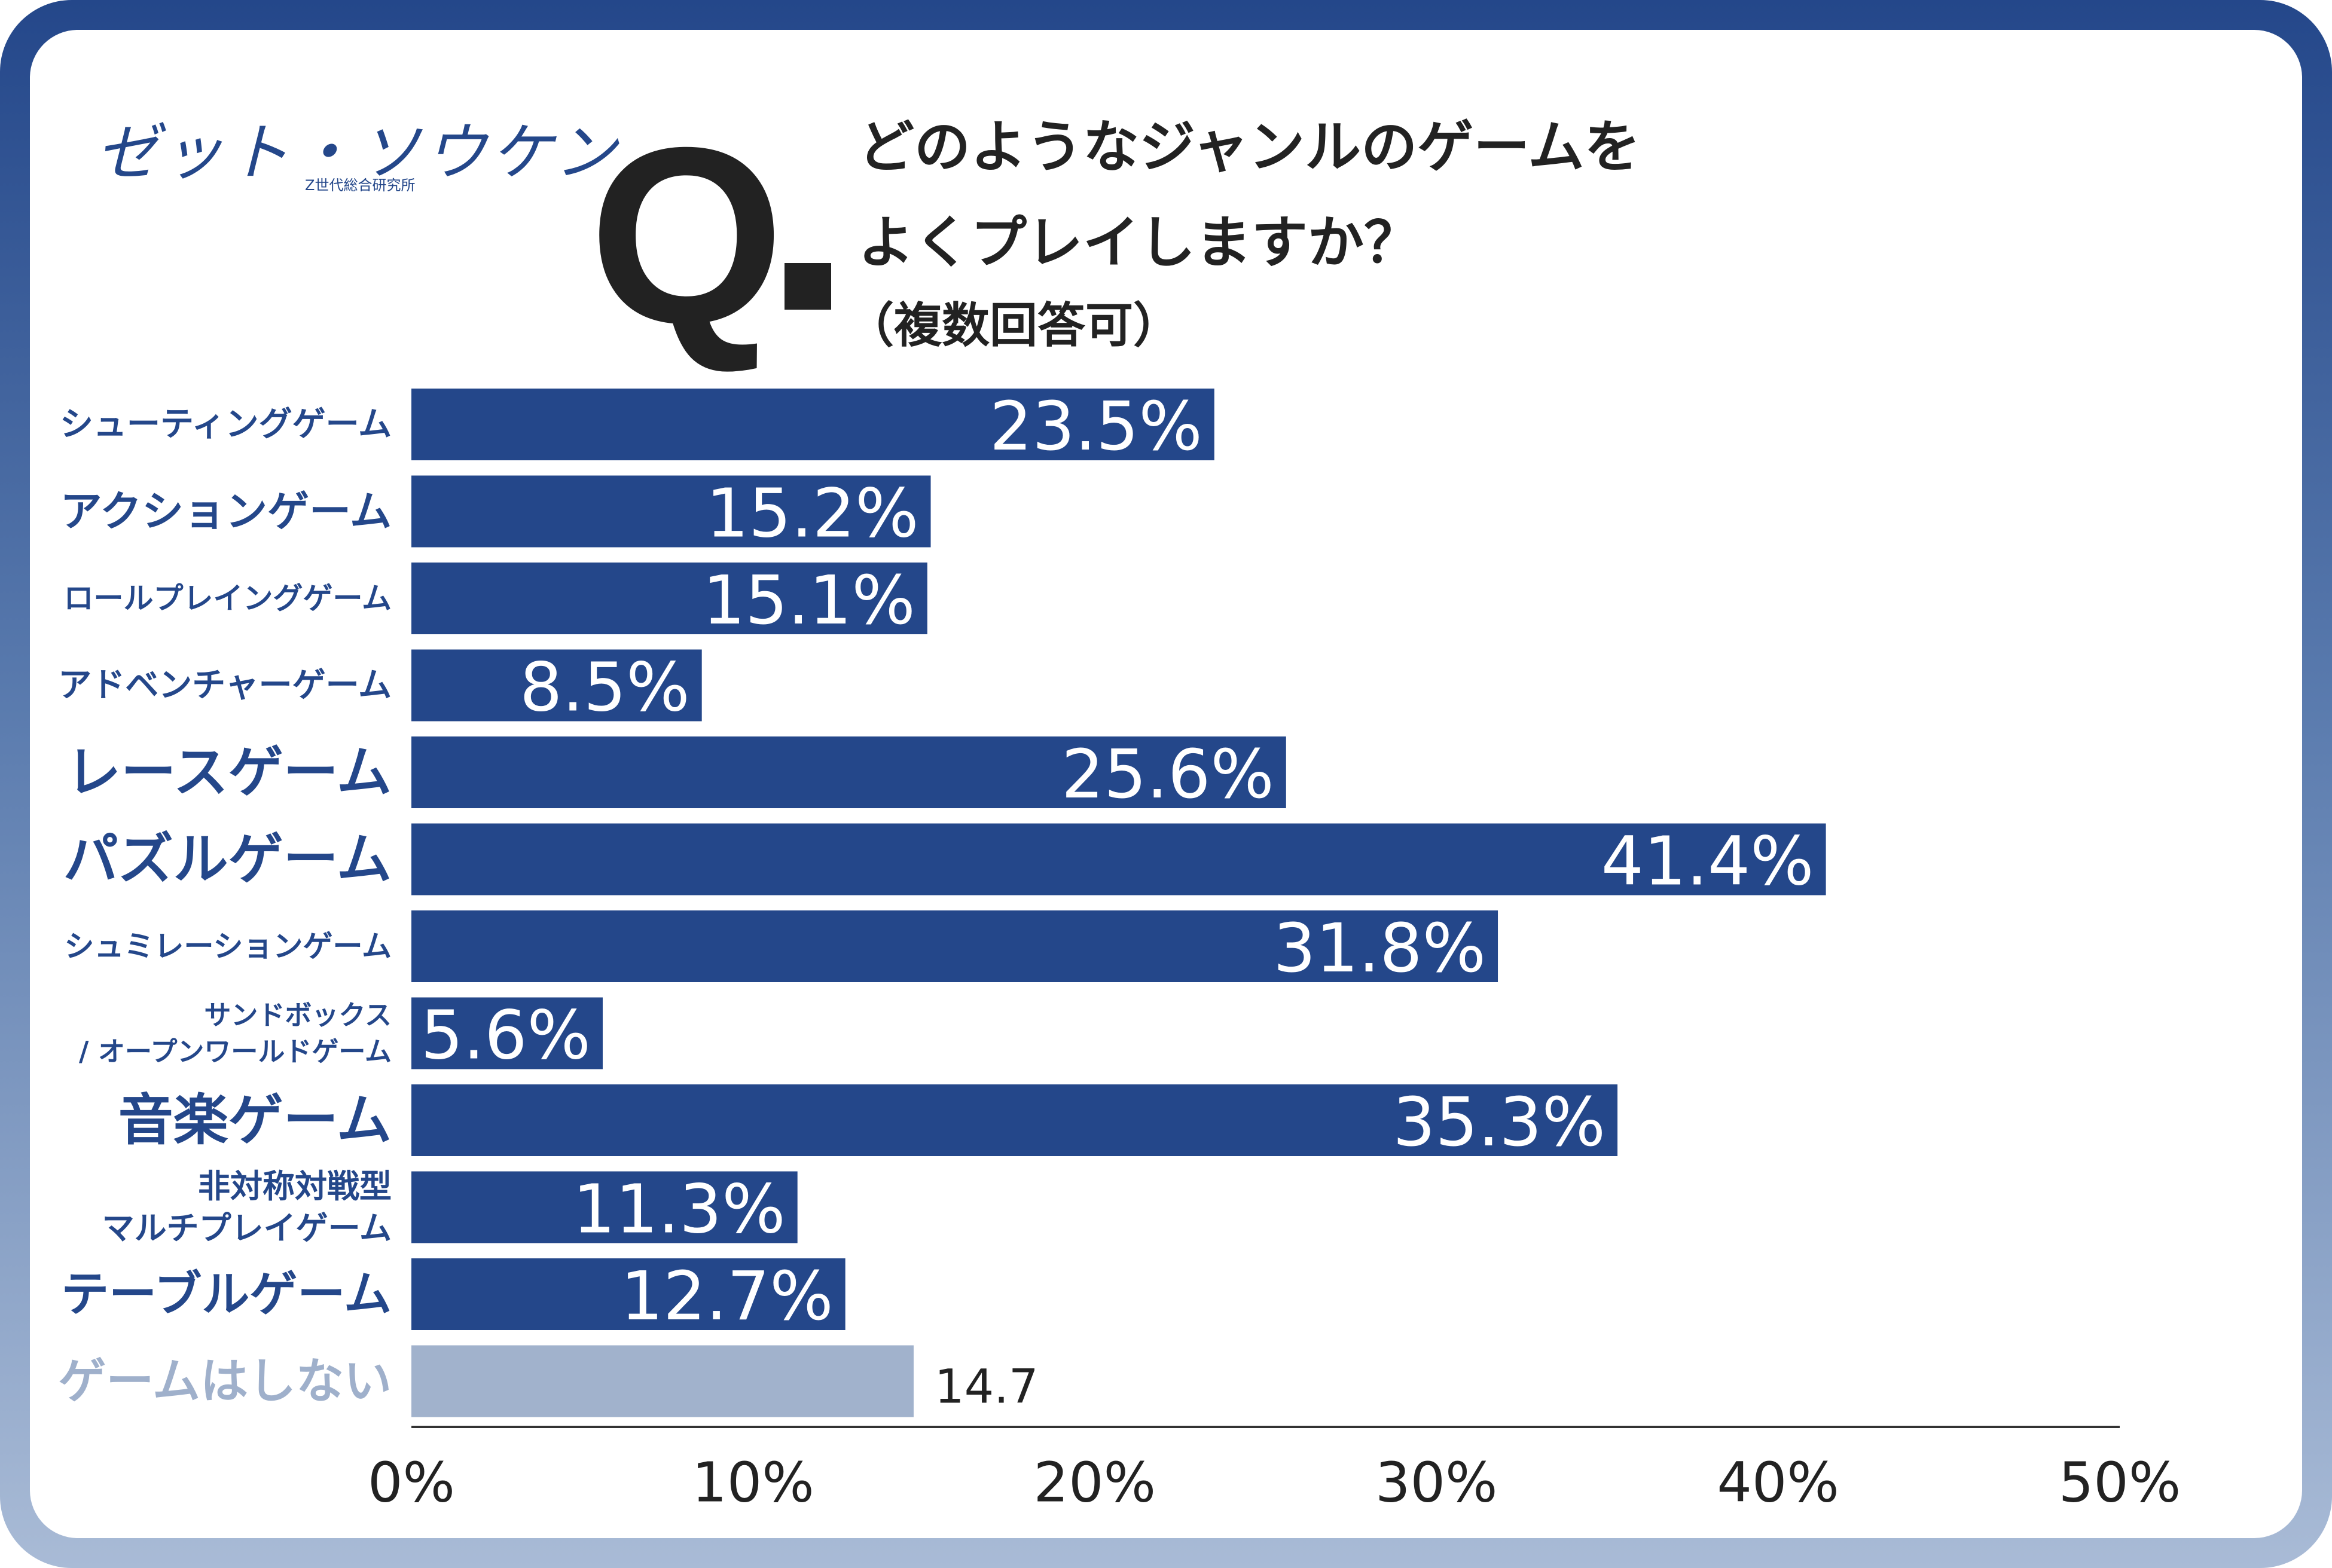 The height and width of the screenshot is (1568, 2332). What do you see at coordinates (1096, 427) in the screenshot?
I see `value-label-0: 23.5%` at bounding box center [1096, 427].